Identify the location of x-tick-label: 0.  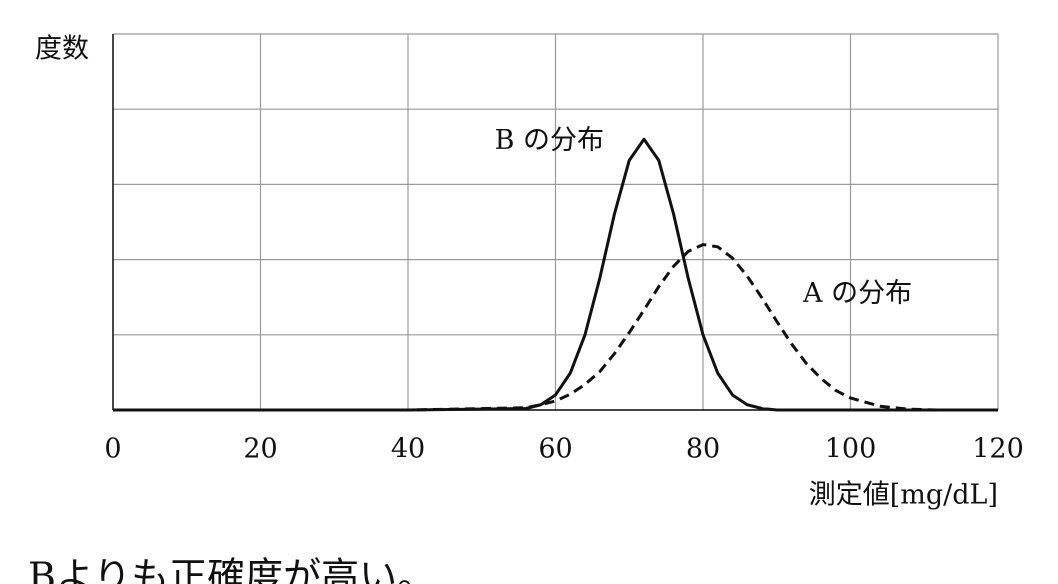
(112, 449).